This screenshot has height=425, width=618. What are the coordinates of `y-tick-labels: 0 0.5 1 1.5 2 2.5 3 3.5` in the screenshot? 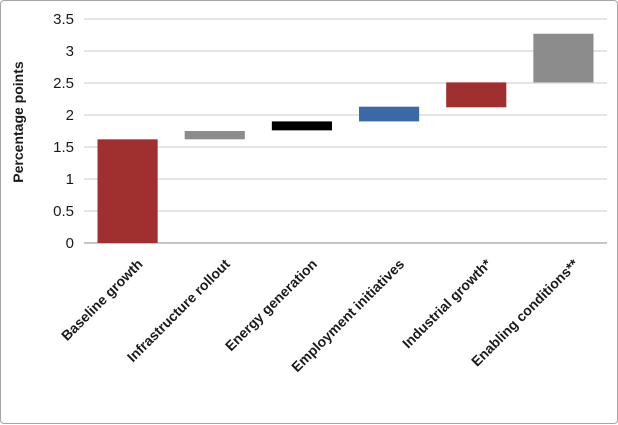 It's located at (63, 131).